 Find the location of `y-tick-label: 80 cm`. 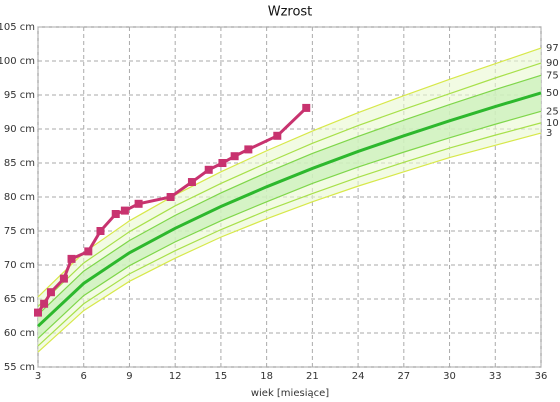

y-tick-label: 80 cm is located at coordinates (19, 197).